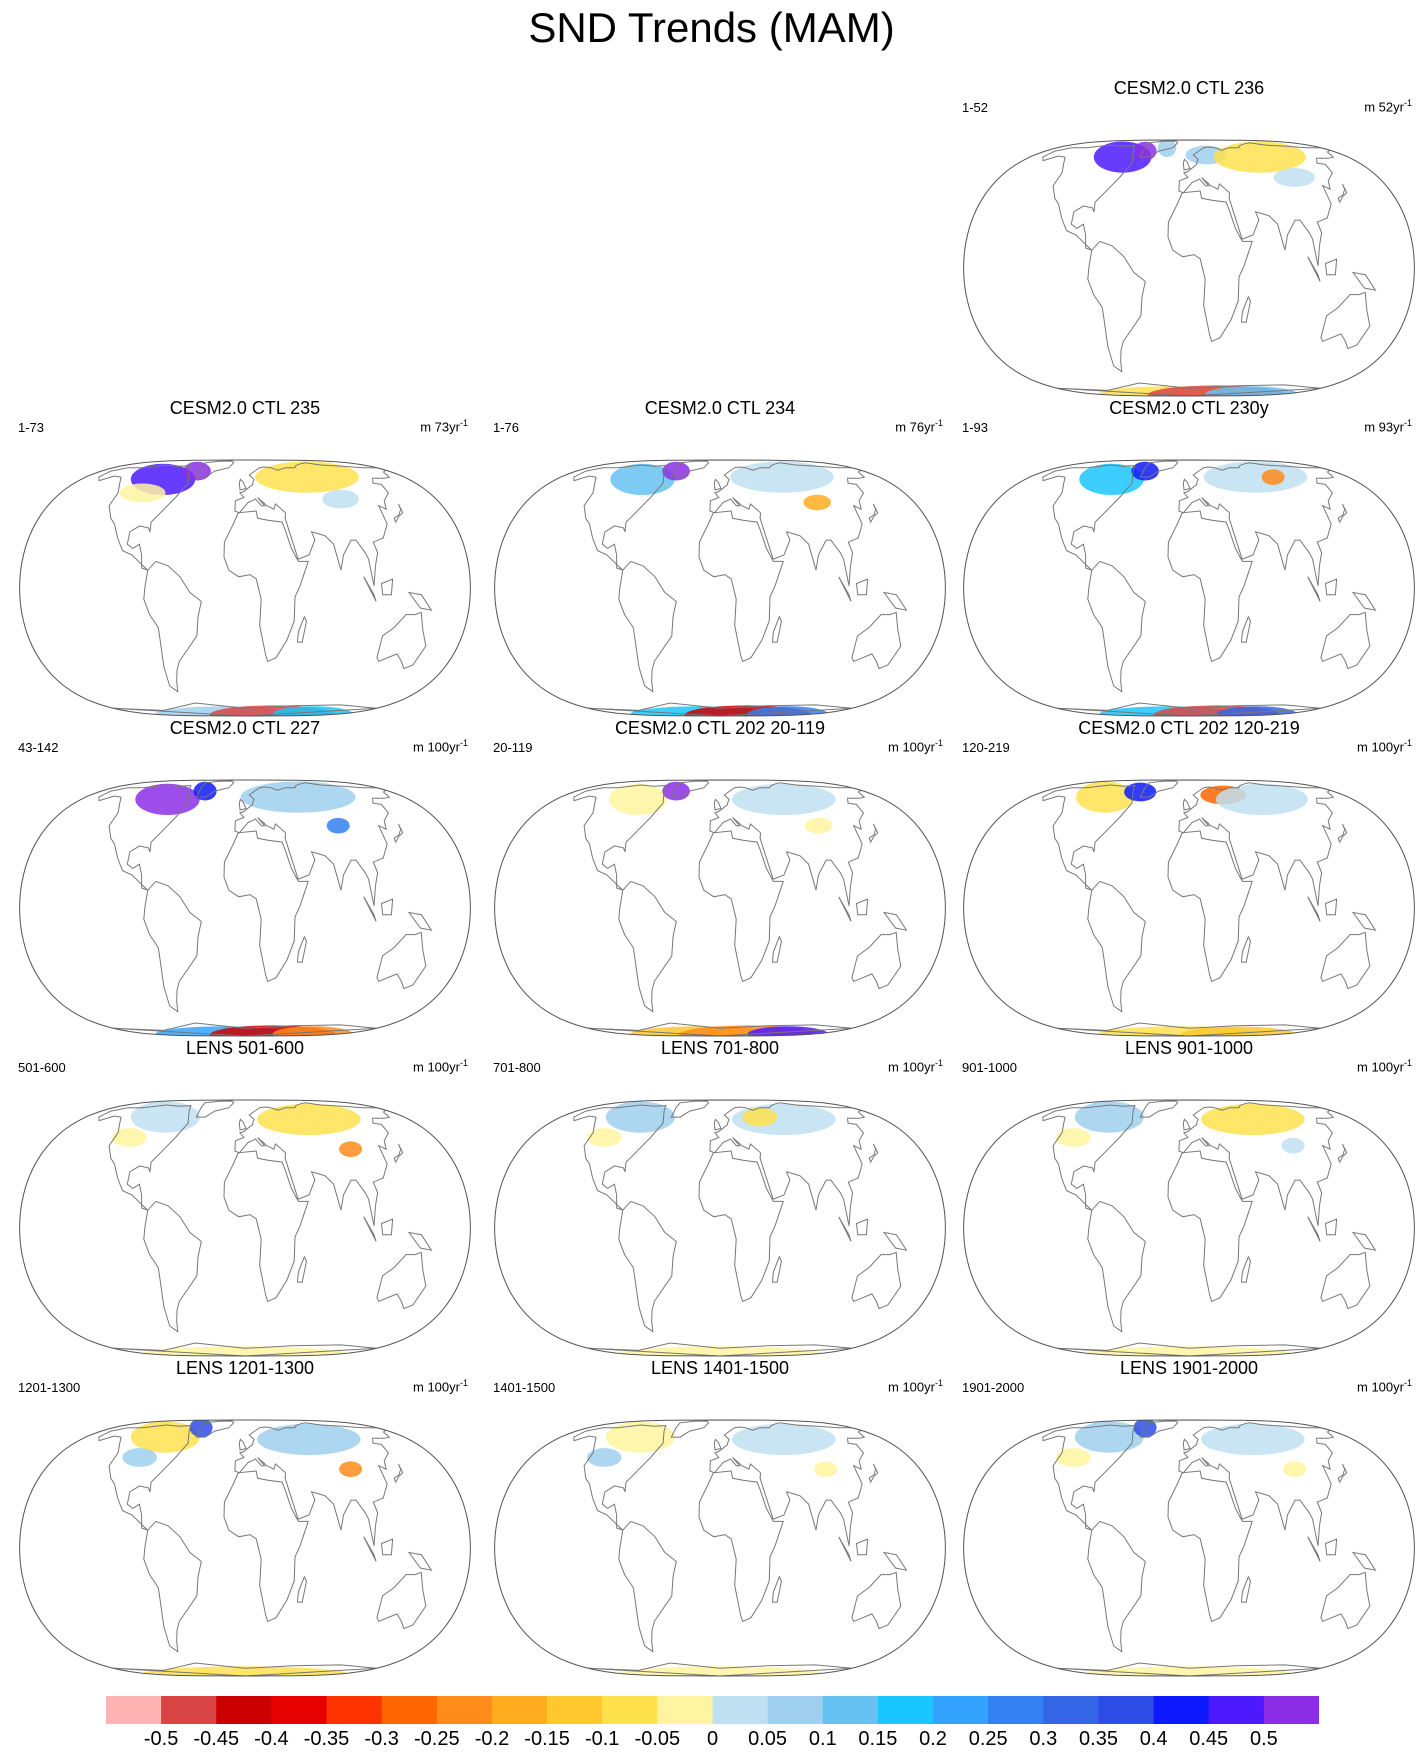 The width and height of the screenshot is (1423, 1755). Describe the element at coordinates (1043, 1739) in the screenshot. I see `colorbar-tick-label: 0.3` at that location.